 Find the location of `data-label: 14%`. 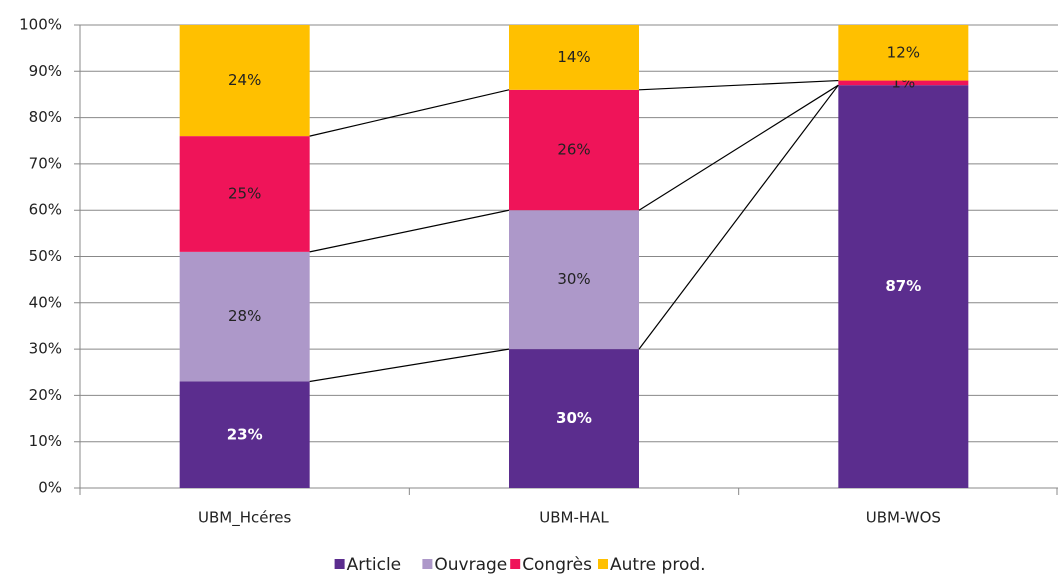

data-label: 14% is located at coordinates (573, 57).